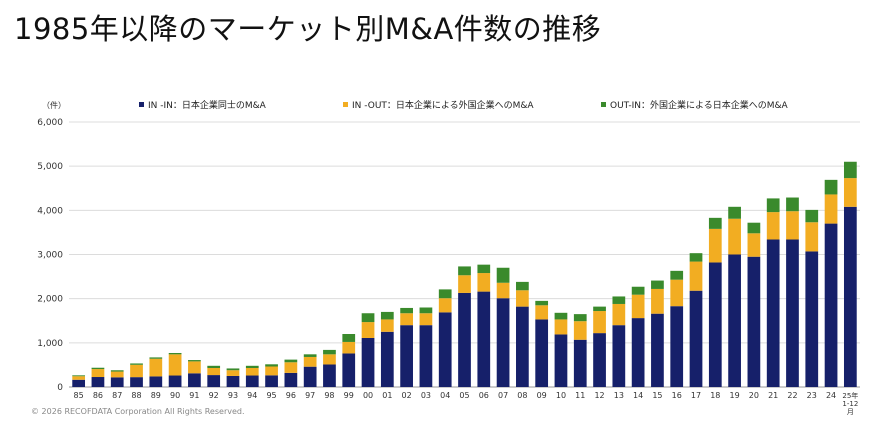  Describe the element at coordinates (156, 395) in the screenshot. I see `x-tick-label: 89` at that location.